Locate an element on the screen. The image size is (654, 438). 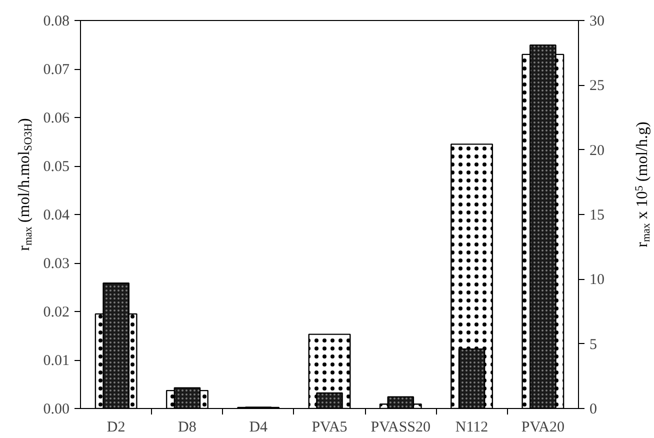
y2-tick-label: 30 is located at coordinates (597, 22).